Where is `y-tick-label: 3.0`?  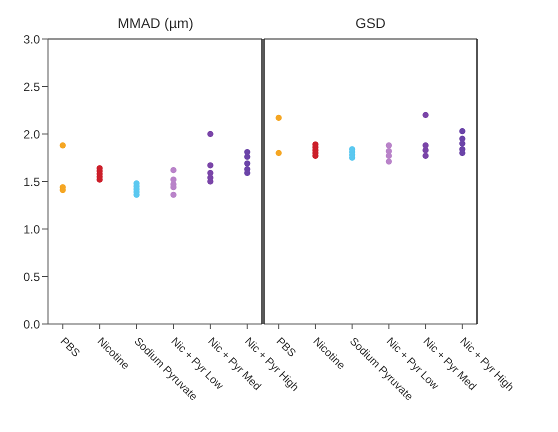
y-tick-label: 3.0 is located at coordinates (31, 39).